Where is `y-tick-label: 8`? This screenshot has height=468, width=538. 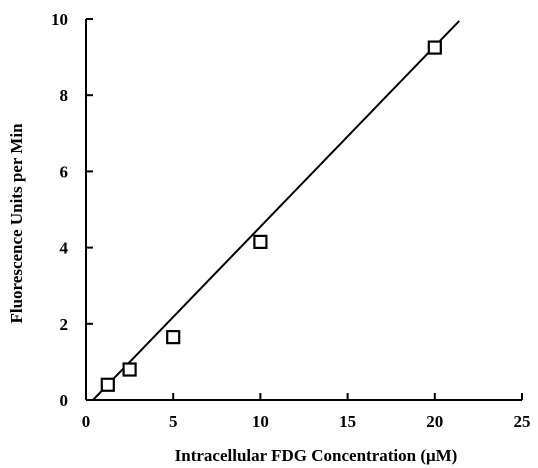
y-tick-label: 8 is located at coordinates (64, 95).